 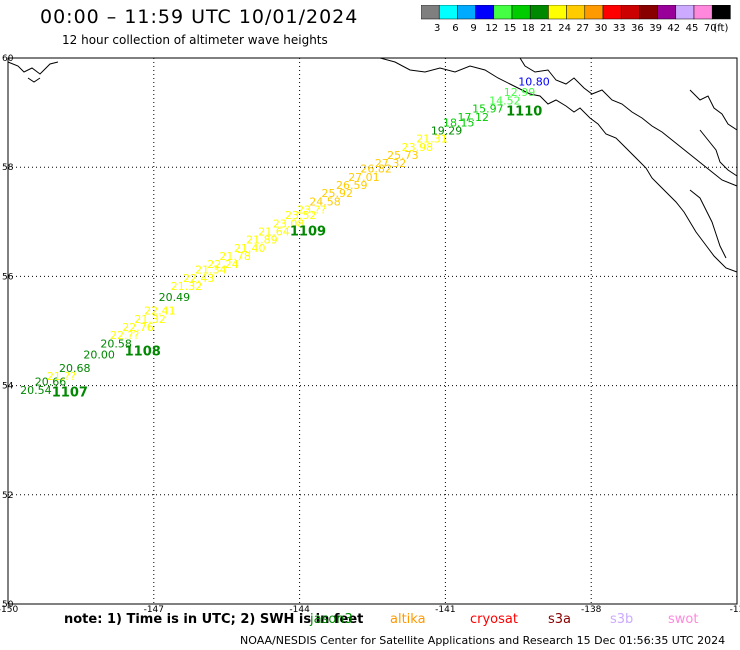 I want to click on wave-height-label: 23.52, so click(x=301, y=215).